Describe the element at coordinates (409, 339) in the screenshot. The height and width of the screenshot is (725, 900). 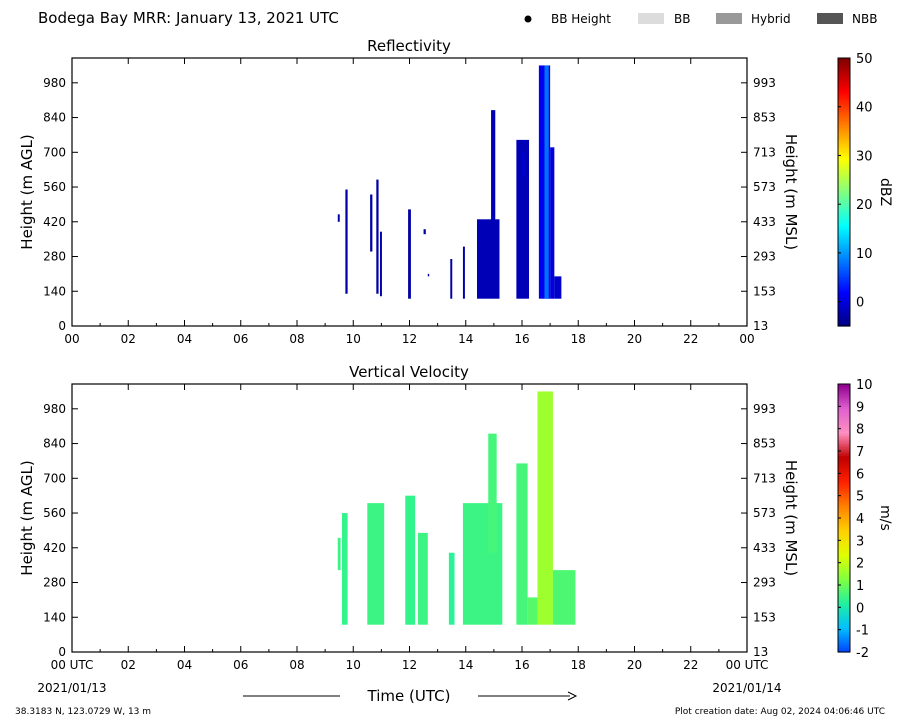
I see `reflectivity-xtick-label: 12` at that location.